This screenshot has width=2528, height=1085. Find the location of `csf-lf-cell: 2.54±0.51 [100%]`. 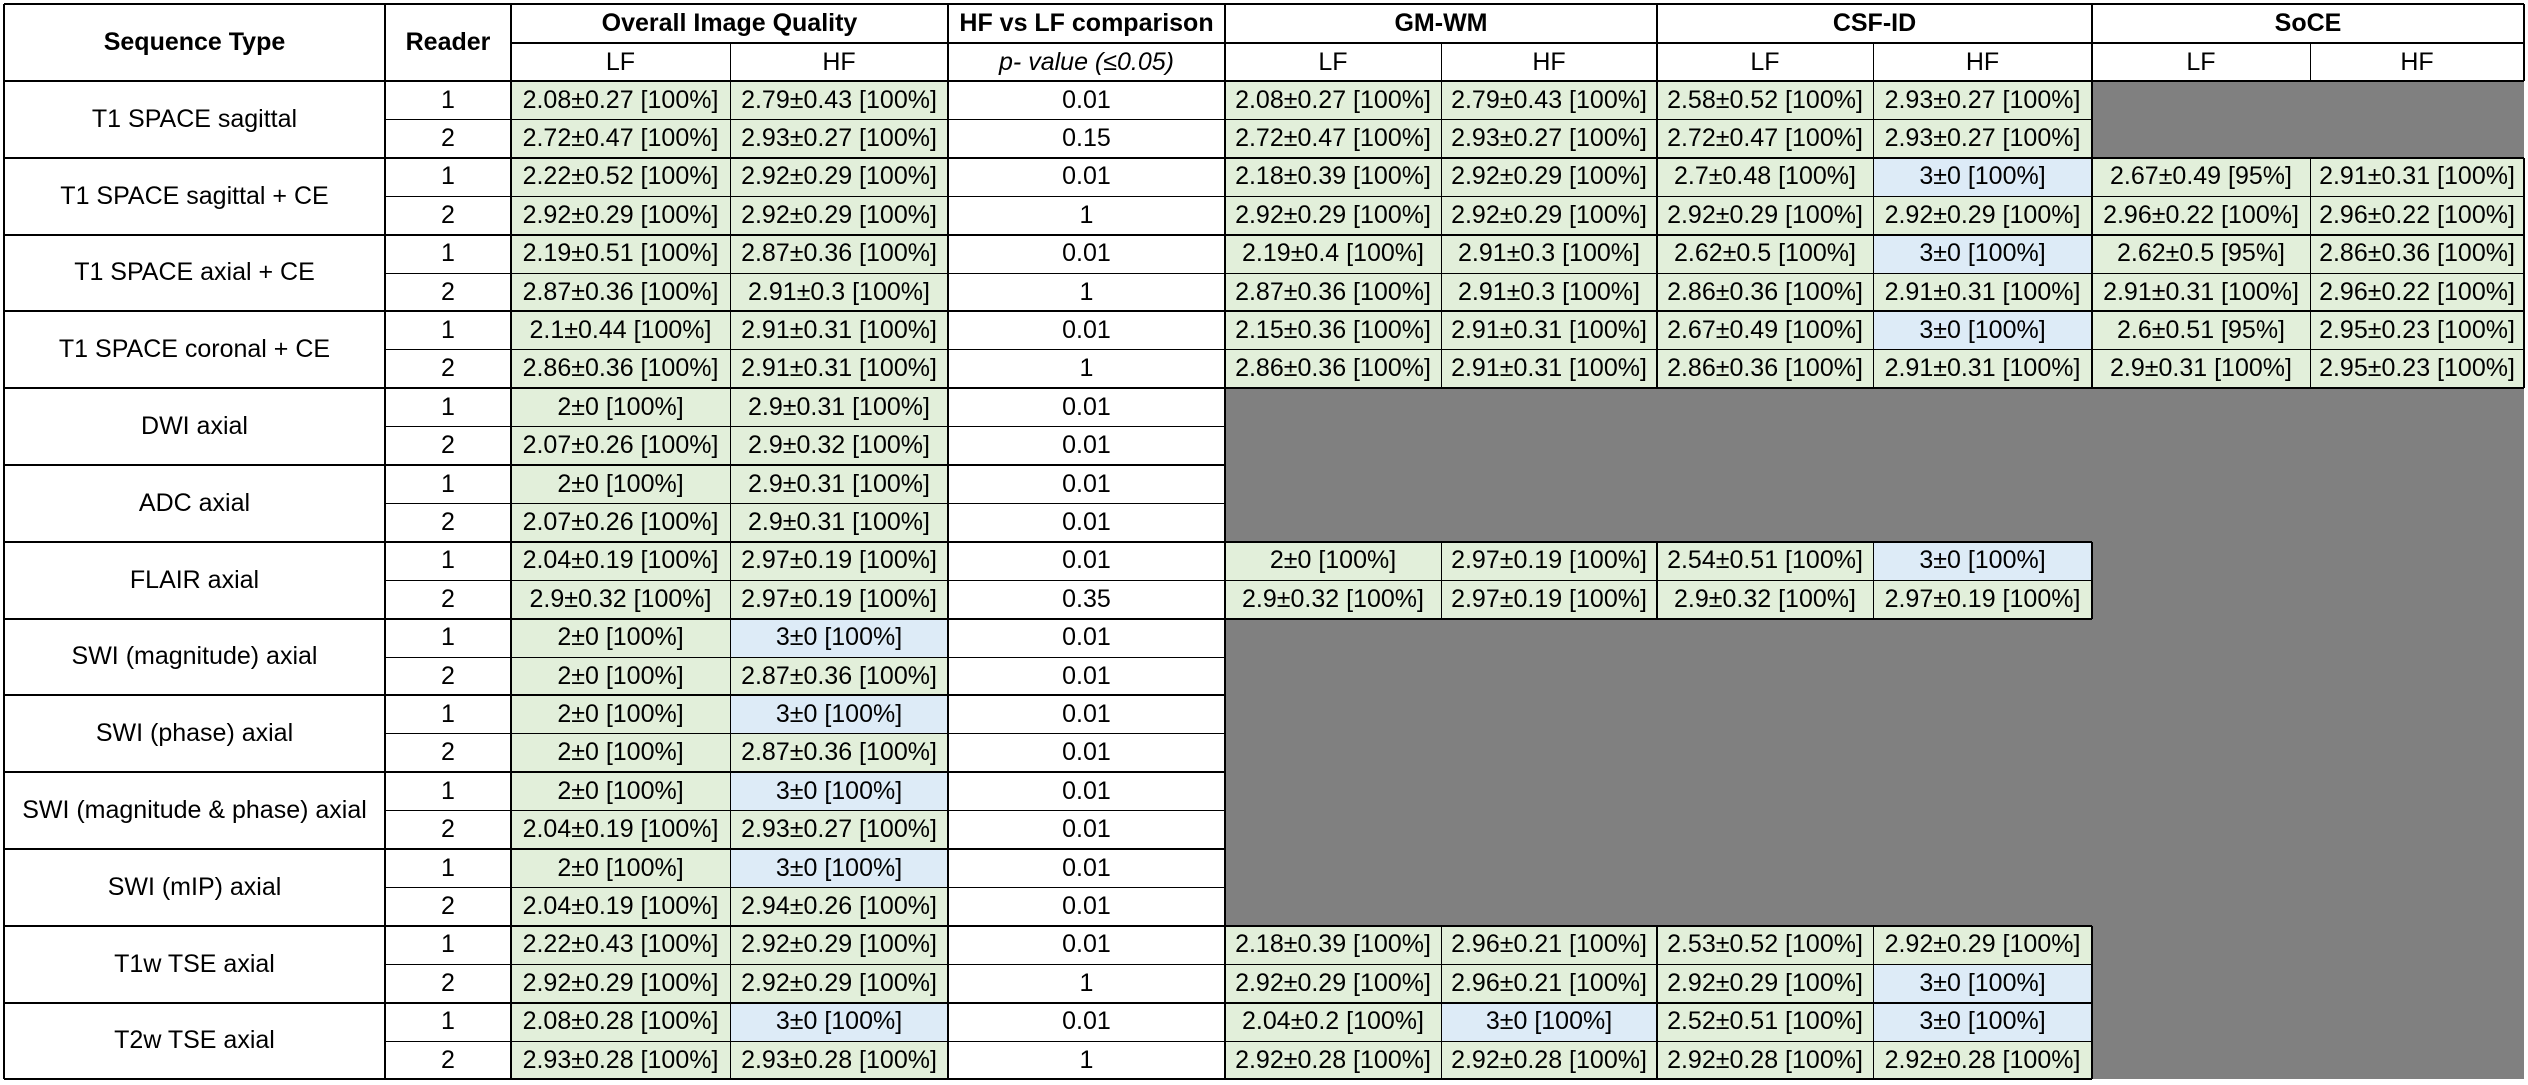

csf-lf-cell: 2.54±0.51 [100%] is located at coordinates (1765, 561).